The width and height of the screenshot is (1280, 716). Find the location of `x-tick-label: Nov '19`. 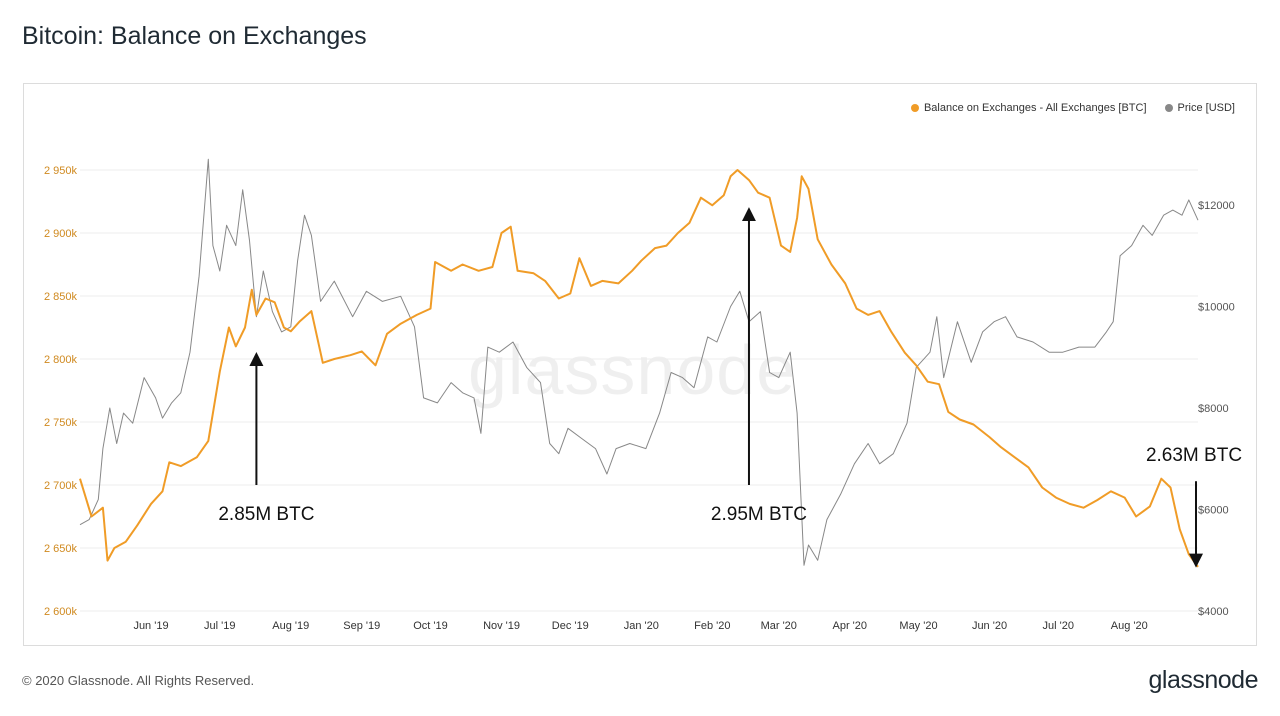

x-tick-label: Nov '19 is located at coordinates (501, 626).